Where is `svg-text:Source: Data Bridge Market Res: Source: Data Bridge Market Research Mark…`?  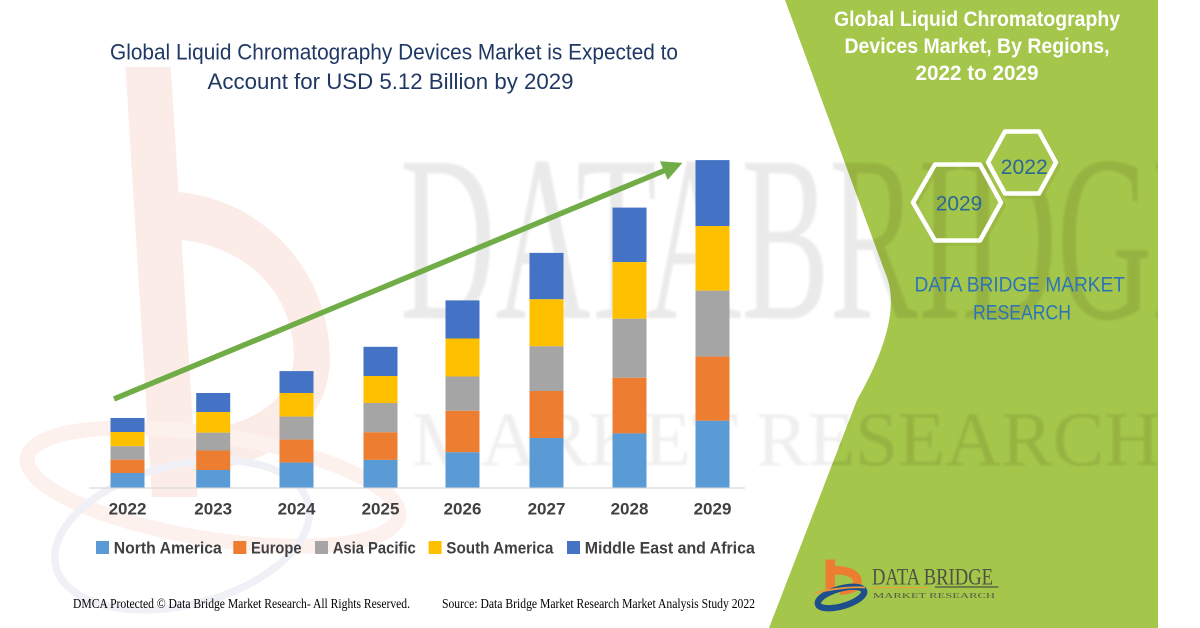
svg-text:Source: Data Bridge Market Res: Source: Data Bridge Market Research Mark… is located at coordinates (598, 603).